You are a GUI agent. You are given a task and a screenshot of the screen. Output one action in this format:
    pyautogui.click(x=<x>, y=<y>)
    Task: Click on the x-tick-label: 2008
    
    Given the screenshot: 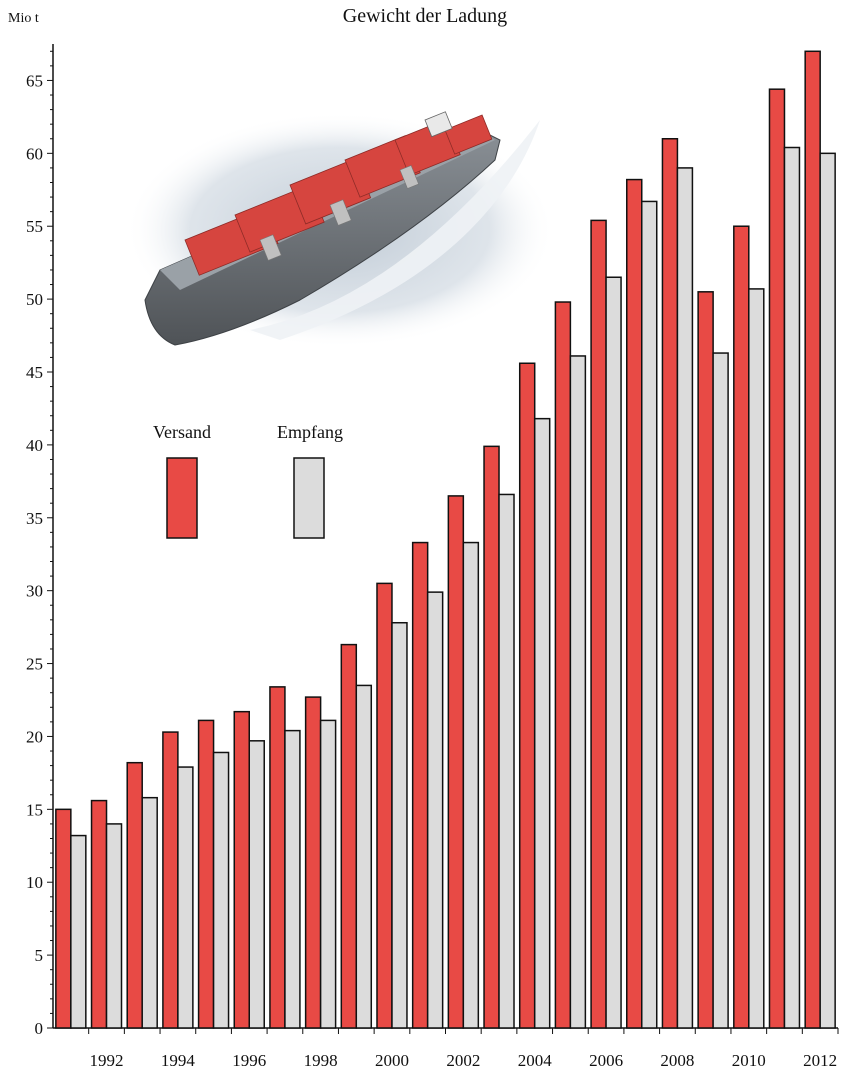 What is the action you would take?
    pyautogui.click(x=677, y=1060)
    